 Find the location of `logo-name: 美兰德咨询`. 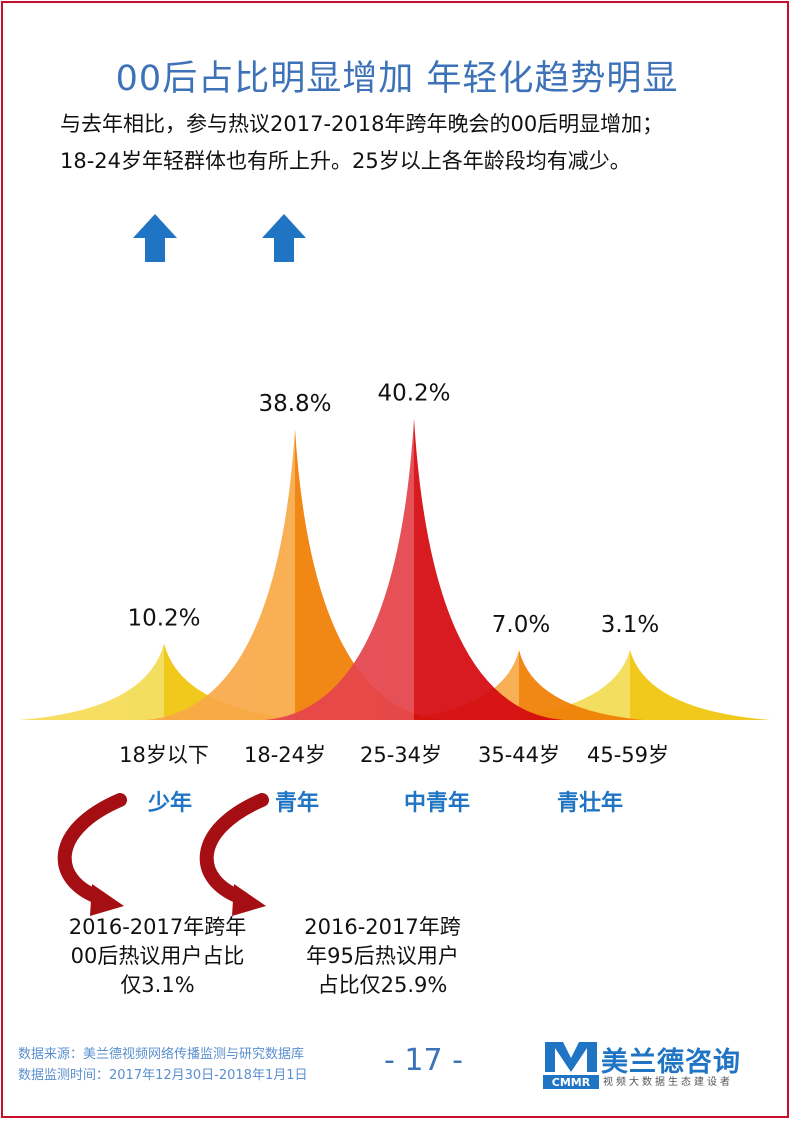

logo-name: 美兰德咨询 is located at coordinates (671, 1062).